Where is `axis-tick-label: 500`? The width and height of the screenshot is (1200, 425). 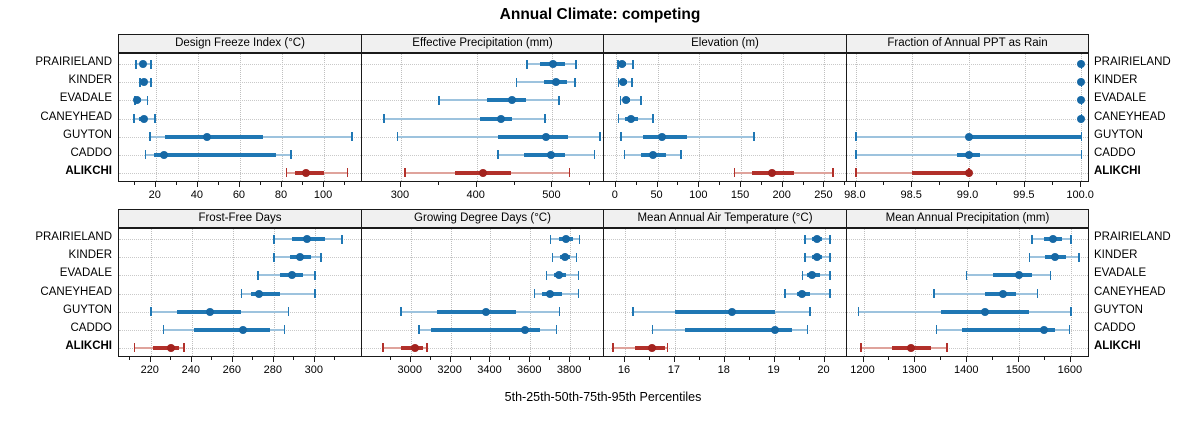 axis-tick-label: 500 is located at coordinates (551, 195).